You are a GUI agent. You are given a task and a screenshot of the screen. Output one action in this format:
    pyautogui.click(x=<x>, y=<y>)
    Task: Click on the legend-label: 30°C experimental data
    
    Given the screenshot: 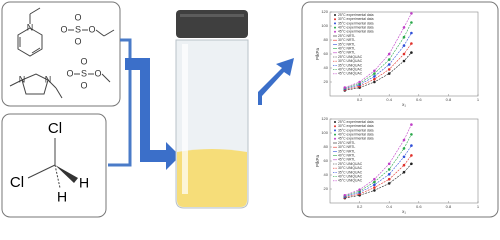 What is the action you would take?
    pyautogui.click(x=356, y=19)
    